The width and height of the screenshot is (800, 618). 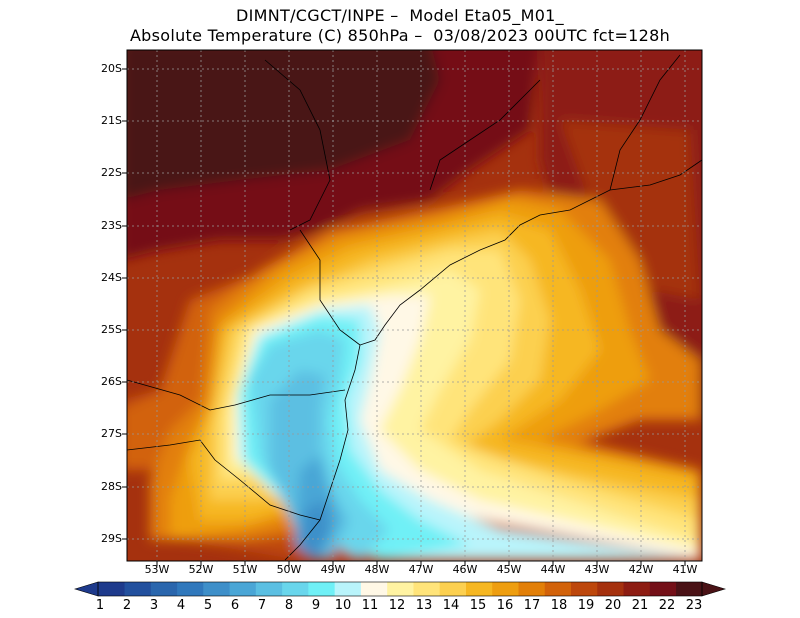 What do you see at coordinates (597, 569) in the screenshot?
I see `lon-label: 43W` at bounding box center [597, 569].